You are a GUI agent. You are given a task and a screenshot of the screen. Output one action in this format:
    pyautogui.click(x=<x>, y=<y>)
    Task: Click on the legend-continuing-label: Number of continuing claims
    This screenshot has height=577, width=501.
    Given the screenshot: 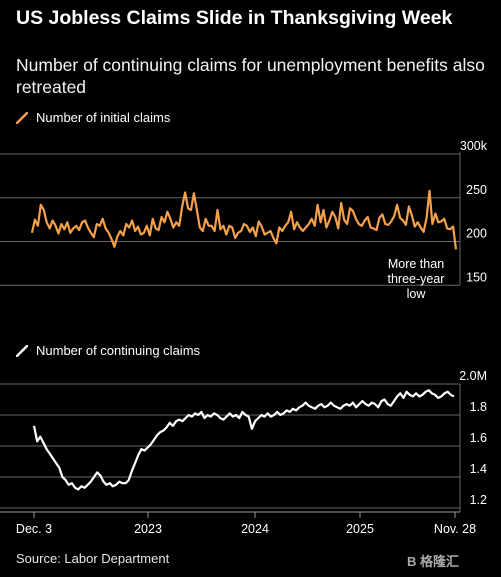 What is the action you would take?
    pyautogui.click(x=118, y=350)
    